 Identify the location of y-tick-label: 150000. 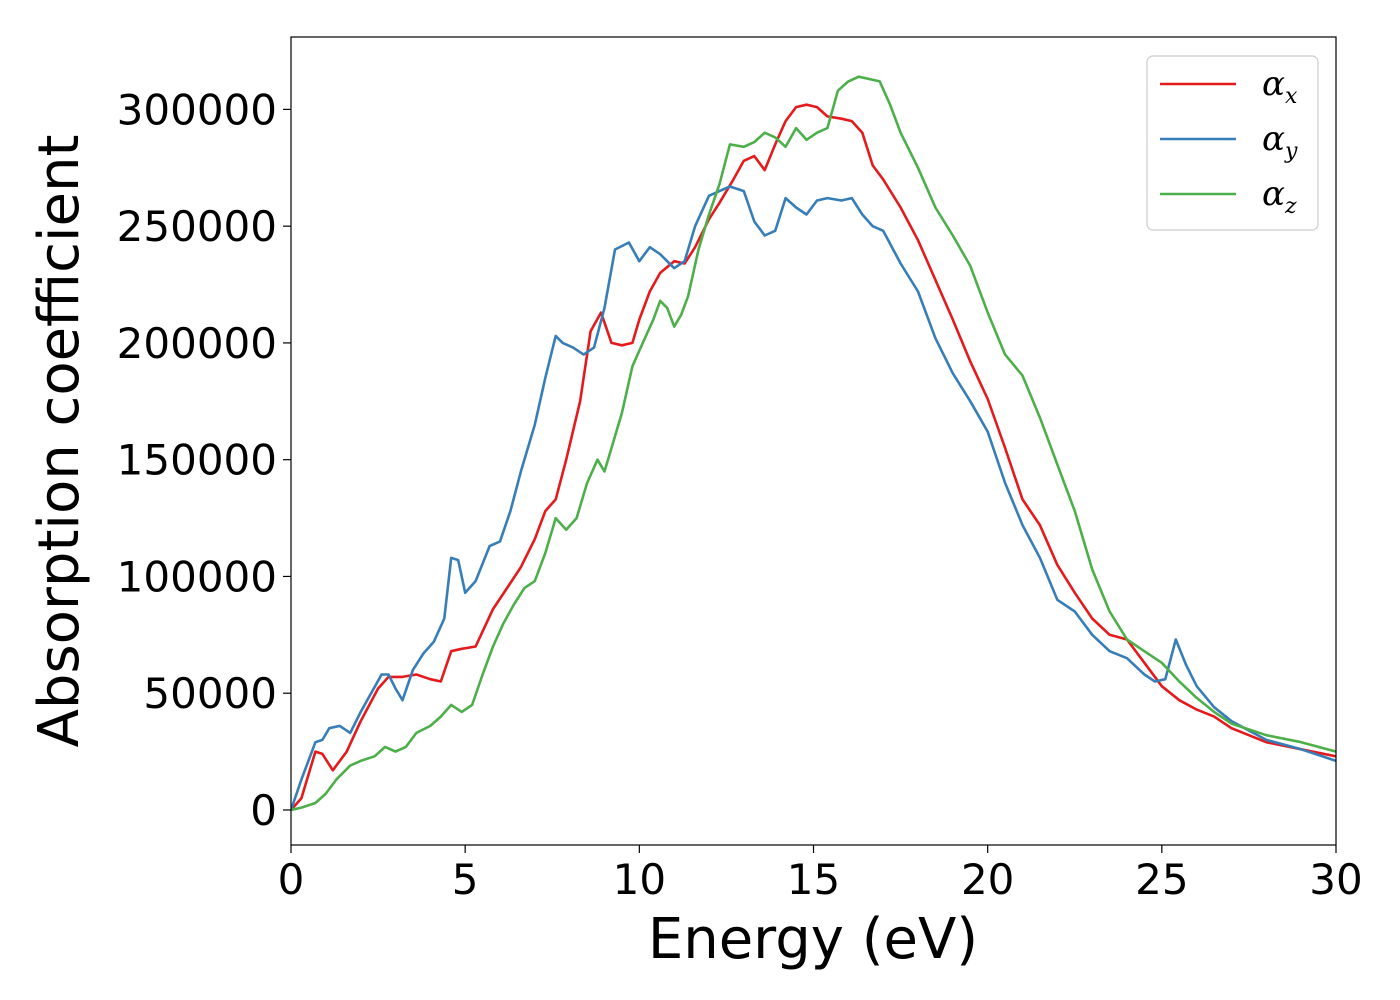
(197, 460).